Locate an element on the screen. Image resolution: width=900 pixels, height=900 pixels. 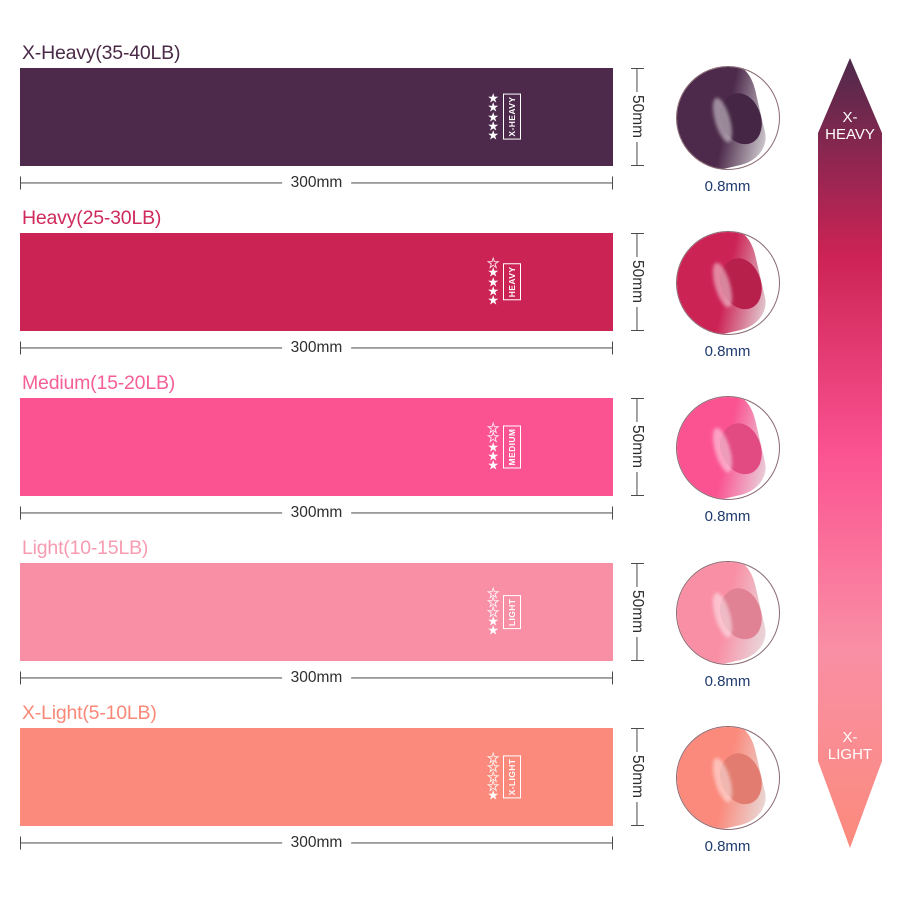
thickness-closeup-x-heavy is located at coordinates (727, 118).